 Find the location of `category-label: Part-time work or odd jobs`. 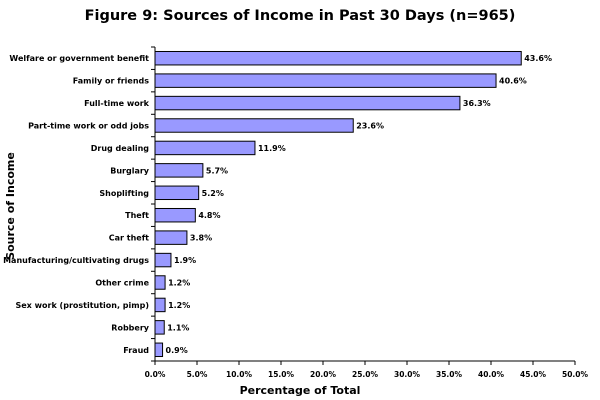

category-label: Part-time work or odd jobs is located at coordinates (88, 126).